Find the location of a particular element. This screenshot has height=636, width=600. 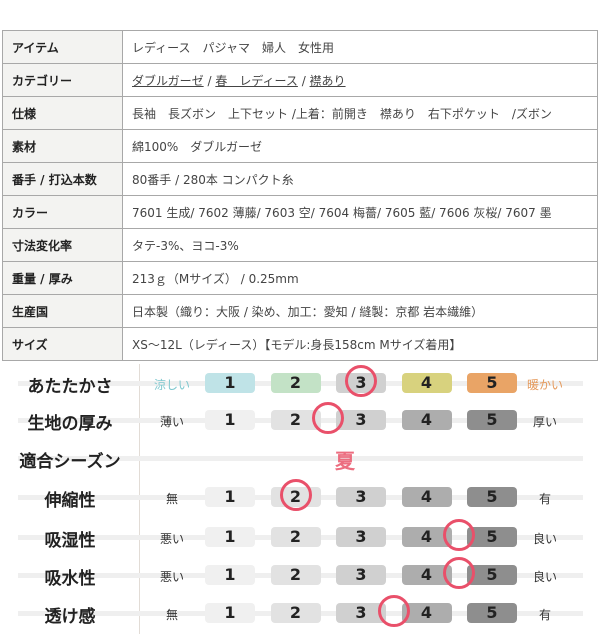

rating-label: 適合シーズン is located at coordinates (70, 462).